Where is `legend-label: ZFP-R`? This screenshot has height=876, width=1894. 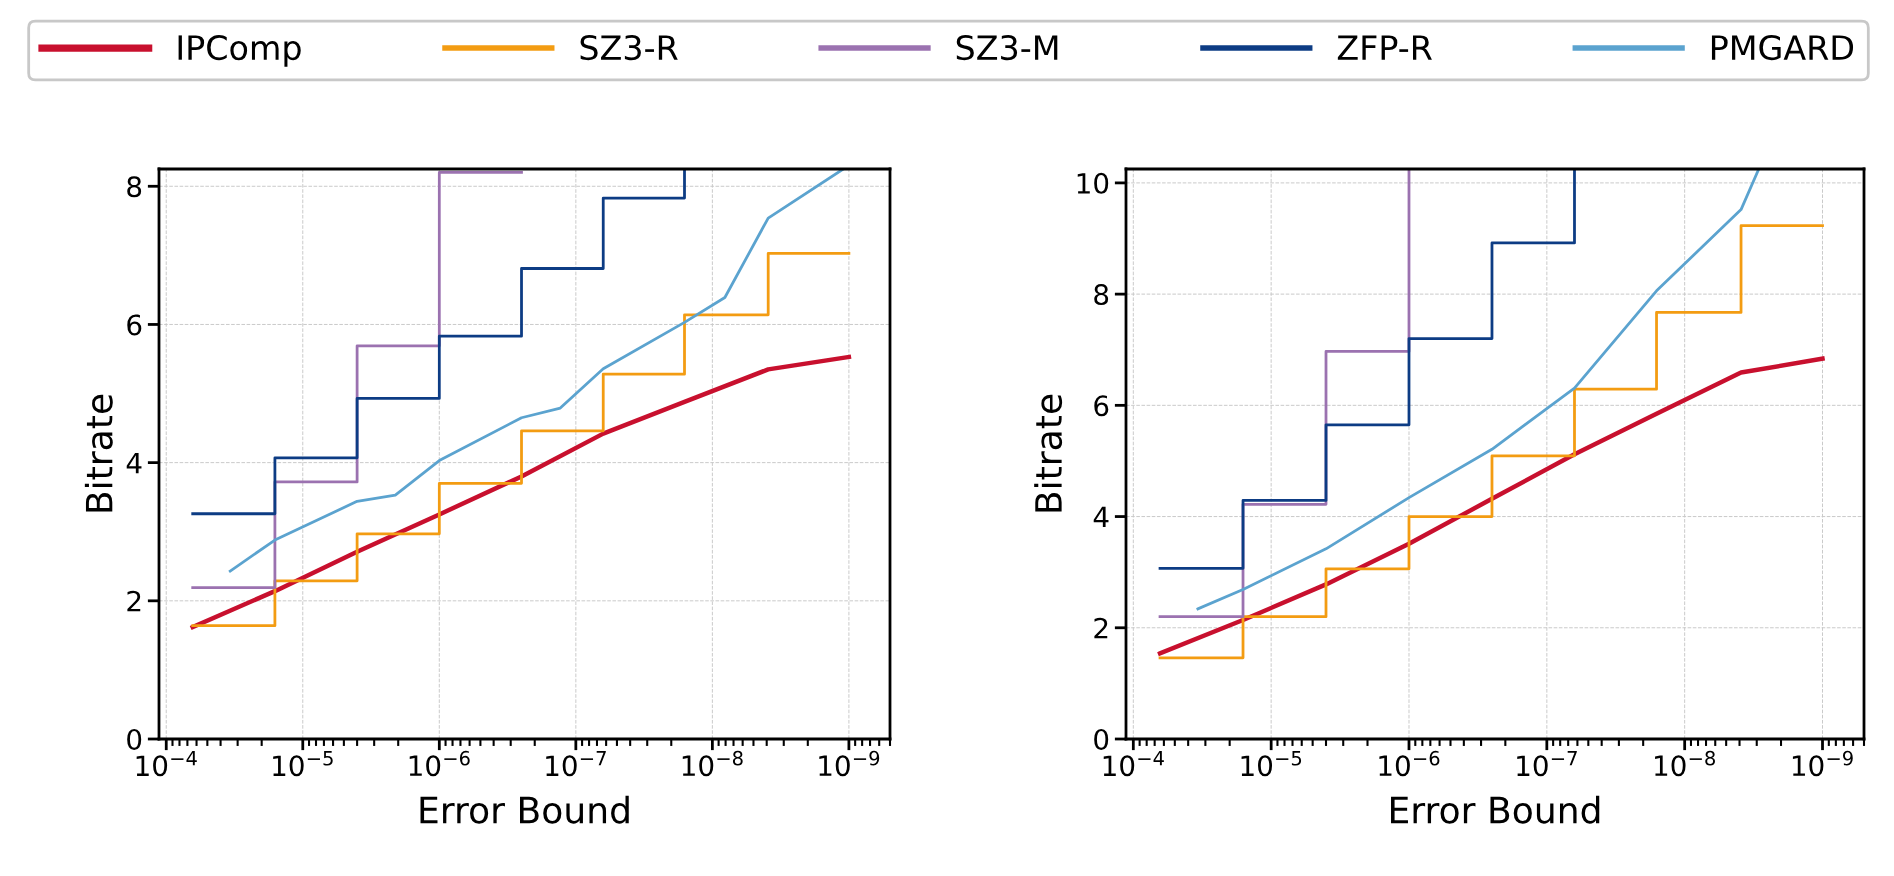
legend-label: ZFP-R is located at coordinates (1384, 47).